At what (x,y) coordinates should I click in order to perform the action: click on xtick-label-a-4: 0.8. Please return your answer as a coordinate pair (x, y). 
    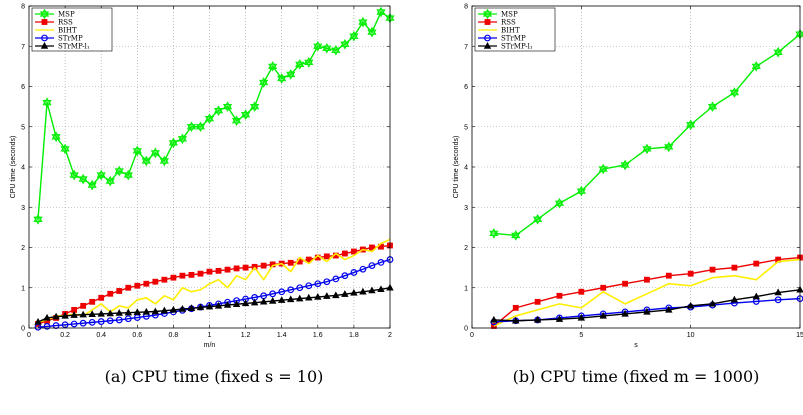
    Looking at the image, I should click on (174, 335).